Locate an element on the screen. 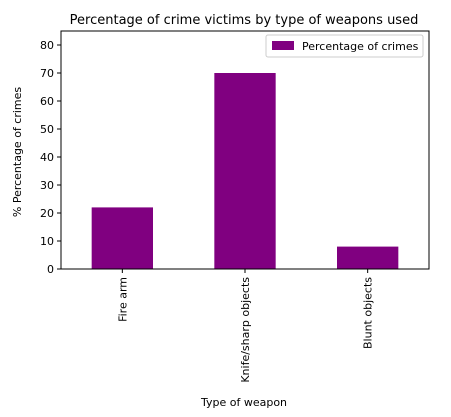  x-tick-label: Blunt objects is located at coordinates (368, 313).